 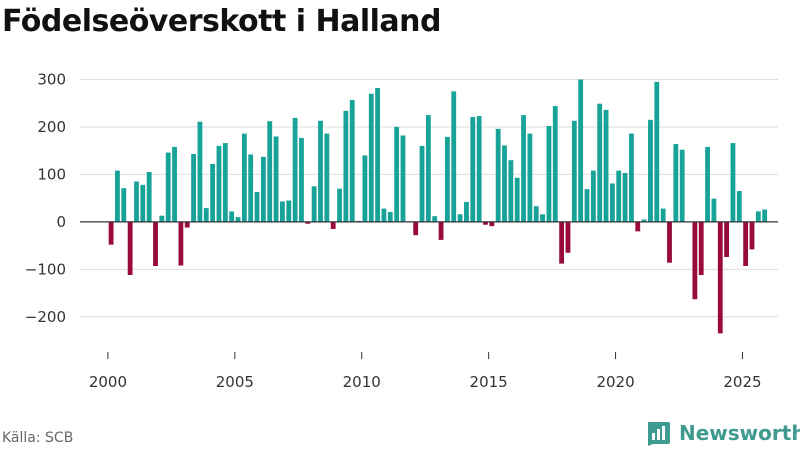 I want to click on brand-name: Newsworthy, so click(x=739, y=433).